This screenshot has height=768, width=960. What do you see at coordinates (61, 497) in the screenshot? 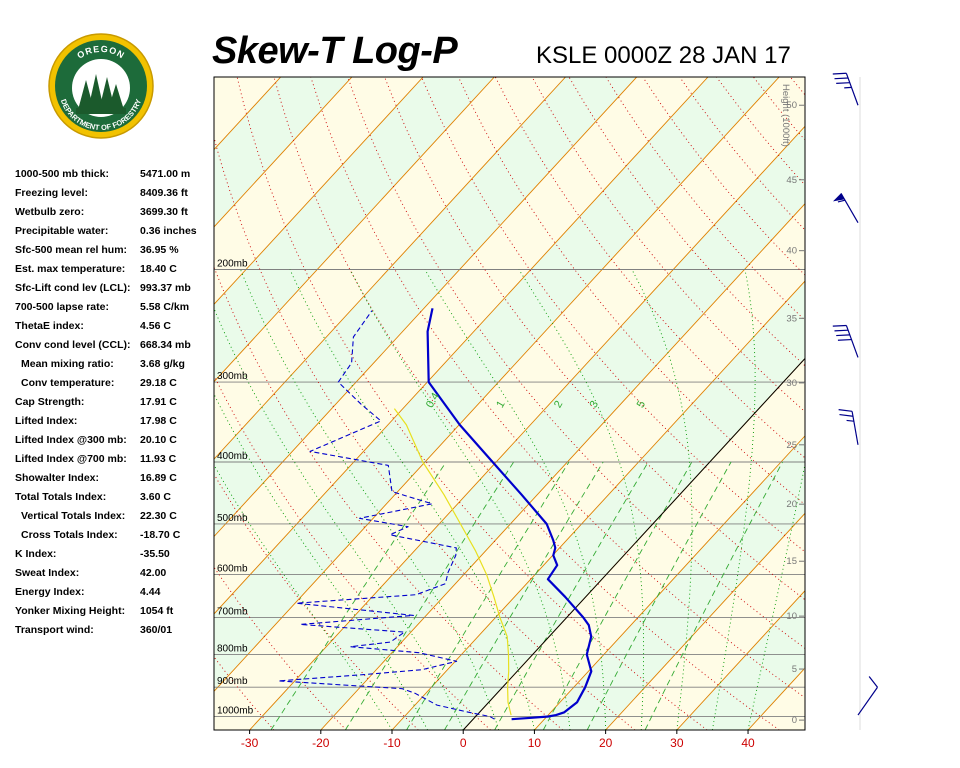
I see `index-label: Total Totals Index:` at bounding box center [61, 497].